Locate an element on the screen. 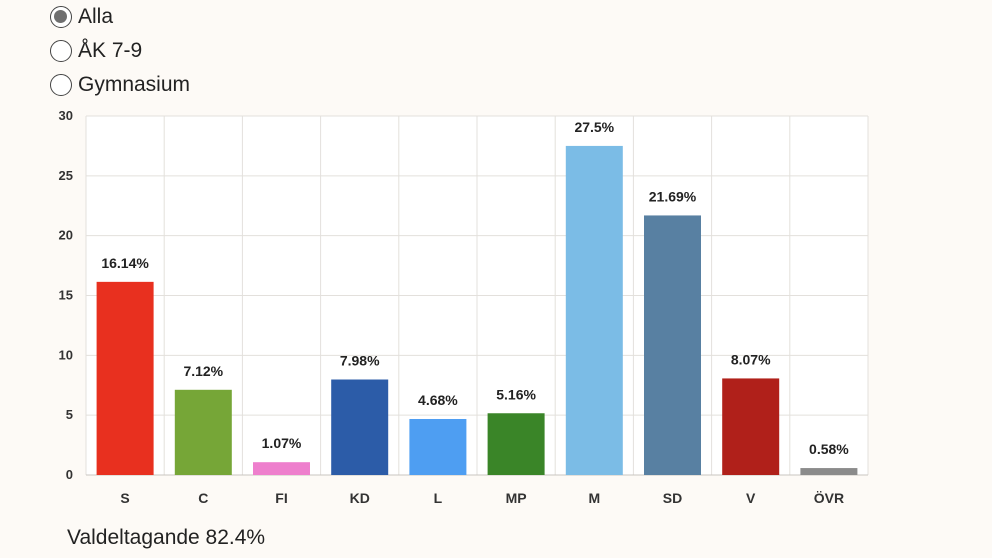 This screenshot has height=558, width=992. y-tick-label: 0 is located at coordinates (69, 474).